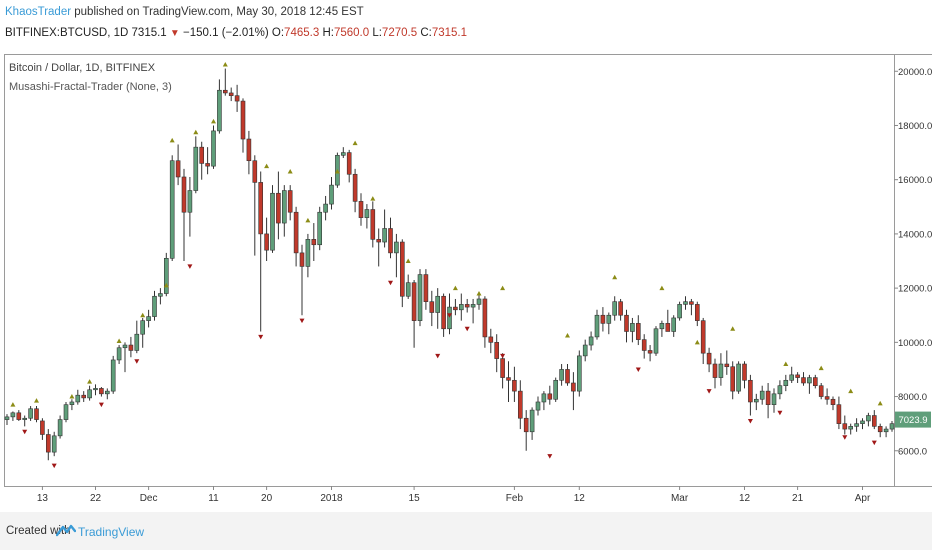 The width and height of the screenshot is (932, 550). What do you see at coordinates (149, 498) in the screenshot?
I see `x-tick-label: Dec` at bounding box center [149, 498].